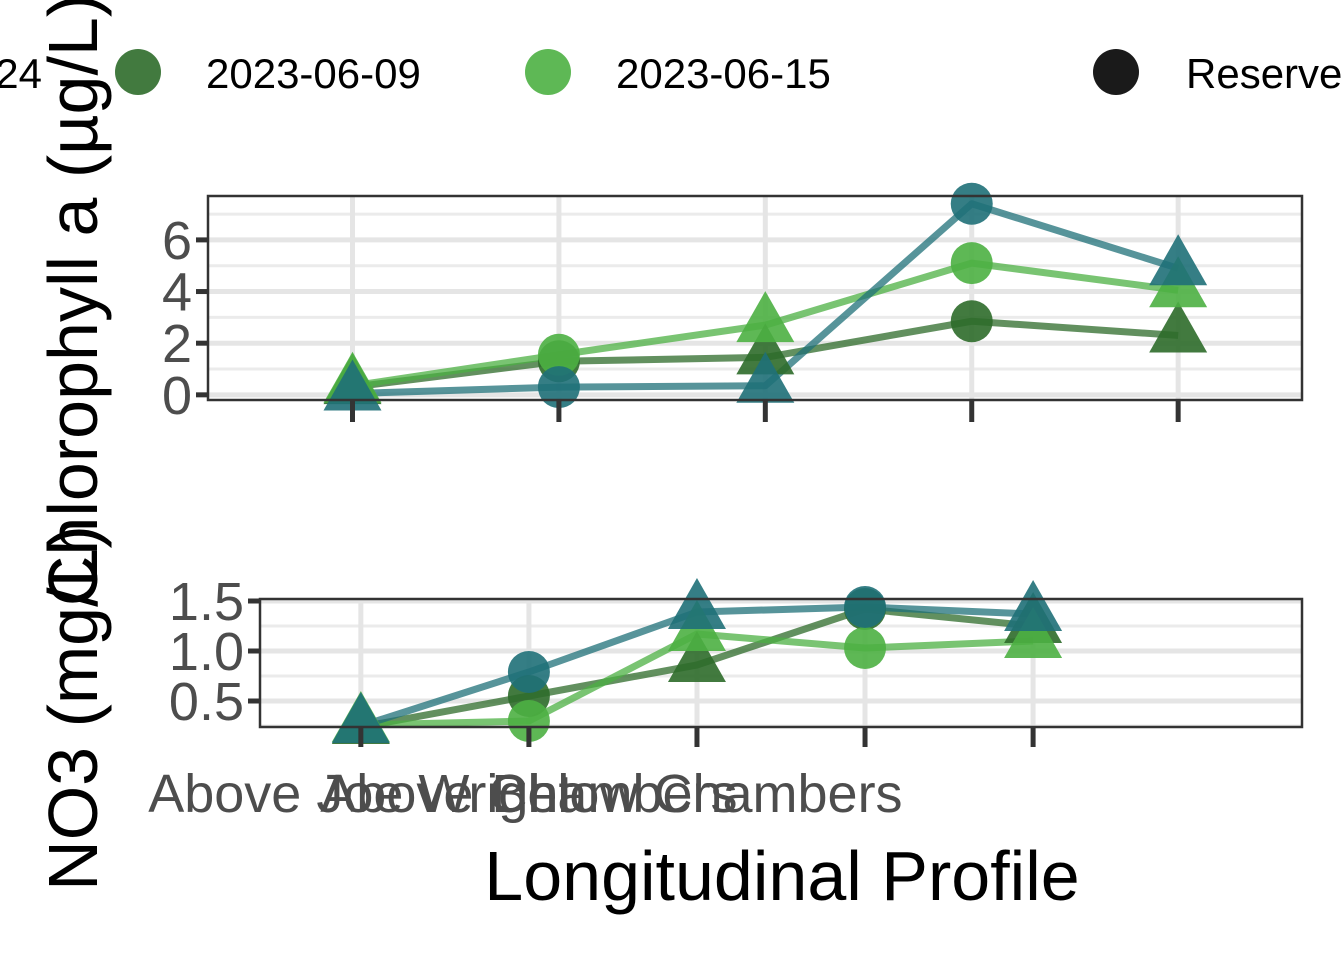  Describe the element at coordinates (206, 702) in the screenshot. I see `y-tick-label: 0.5` at that location.